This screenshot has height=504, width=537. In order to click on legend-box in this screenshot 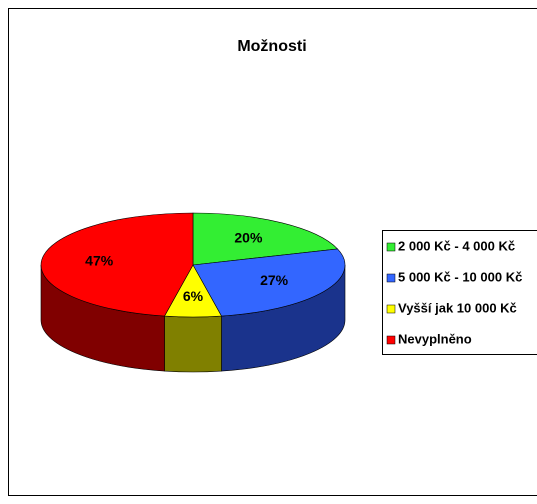, I will do `click(459, 292)`.